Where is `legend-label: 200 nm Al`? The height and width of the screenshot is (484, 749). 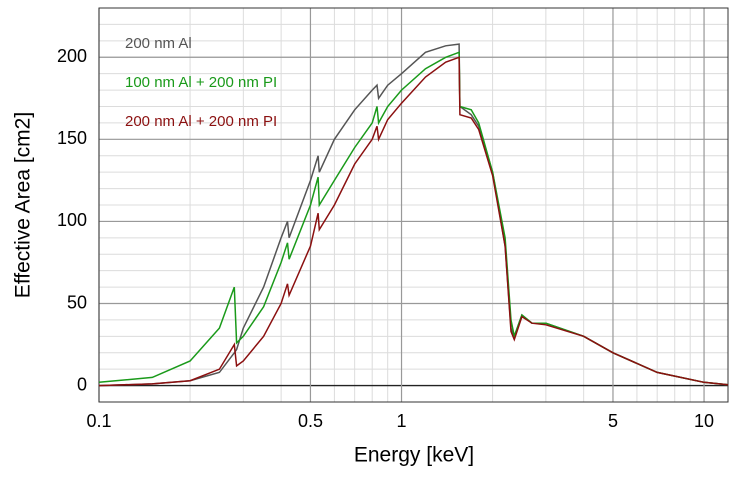
legend-label: 200 nm Al is located at coordinates (158, 43).